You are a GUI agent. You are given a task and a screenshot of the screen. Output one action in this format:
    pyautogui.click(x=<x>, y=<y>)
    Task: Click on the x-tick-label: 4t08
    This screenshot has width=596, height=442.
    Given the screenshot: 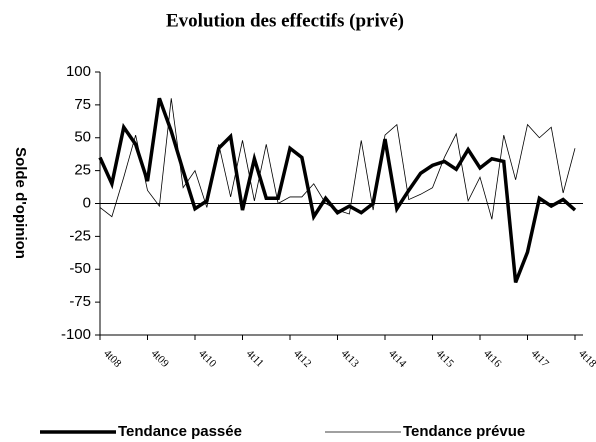 What is the action you would take?
    pyautogui.click(x=112, y=359)
    